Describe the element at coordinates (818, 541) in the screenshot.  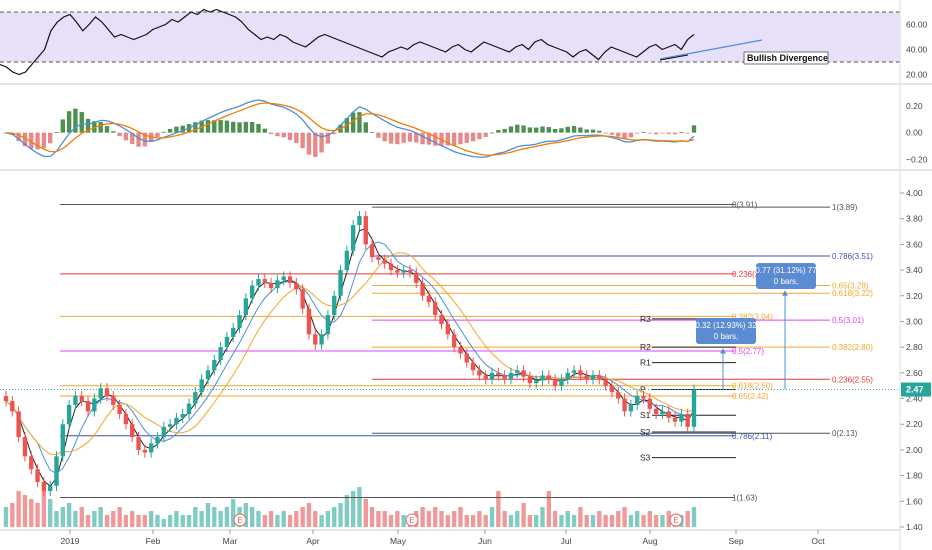
I see `x-tick-label: Oct` at that location.